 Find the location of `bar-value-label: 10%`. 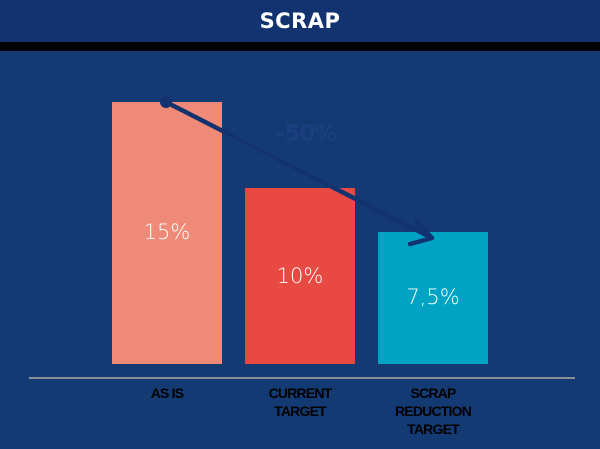

bar-value-label: 10% is located at coordinates (300, 276).